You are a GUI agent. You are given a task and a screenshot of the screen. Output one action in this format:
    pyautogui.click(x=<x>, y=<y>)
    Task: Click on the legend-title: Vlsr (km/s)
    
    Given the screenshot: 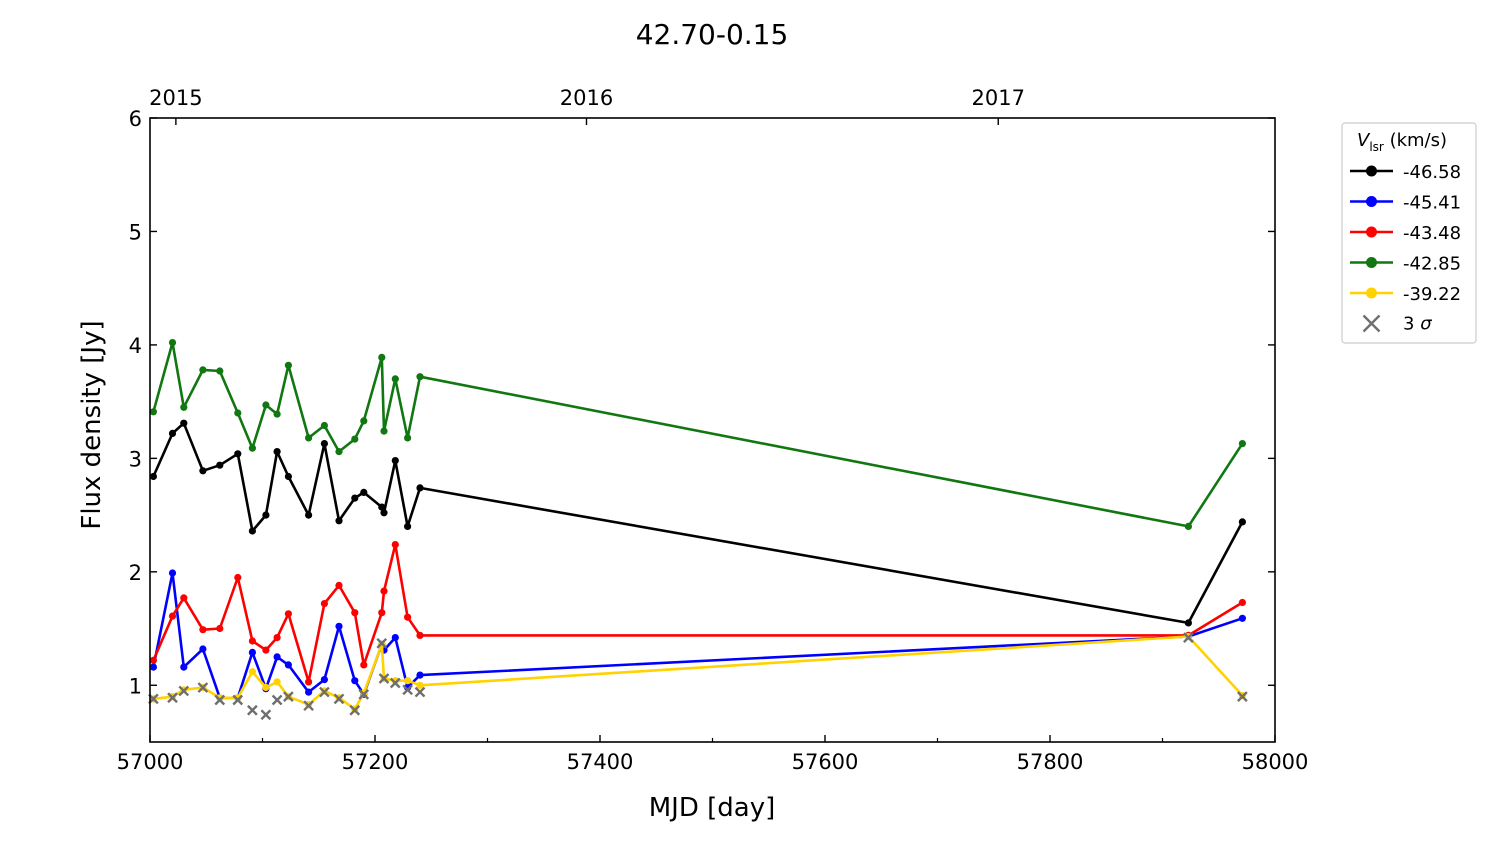 What is the action you would take?
    pyautogui.click(x=1402, y=142)
    